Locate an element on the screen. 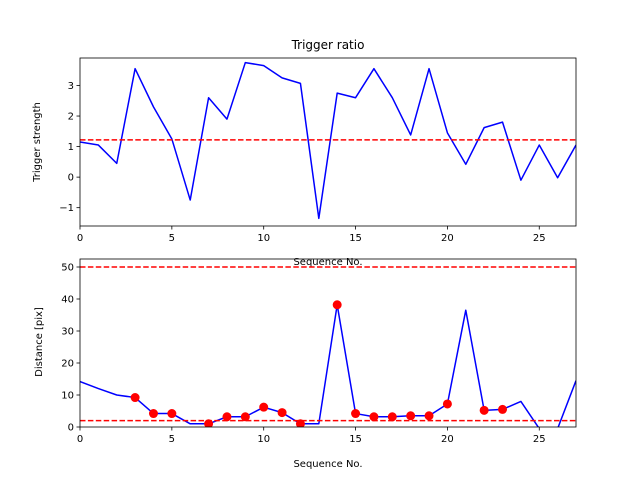 This screenshot has width=640, height=480. y-tick-label: 2 is located at coordinates (71, 117).